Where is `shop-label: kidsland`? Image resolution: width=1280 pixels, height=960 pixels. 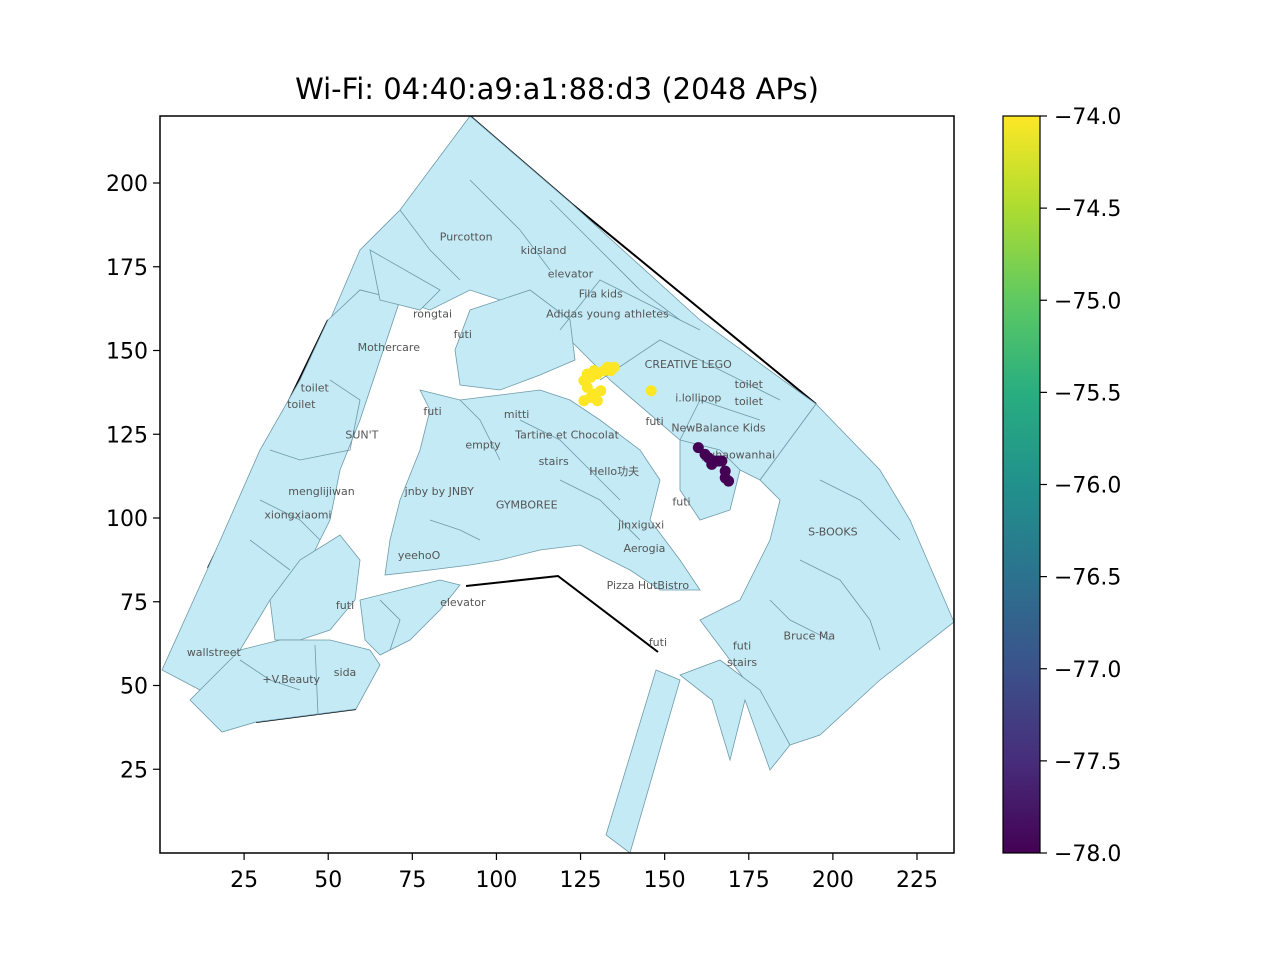 shop-label: kidsland is located at coordinates (544, 250).